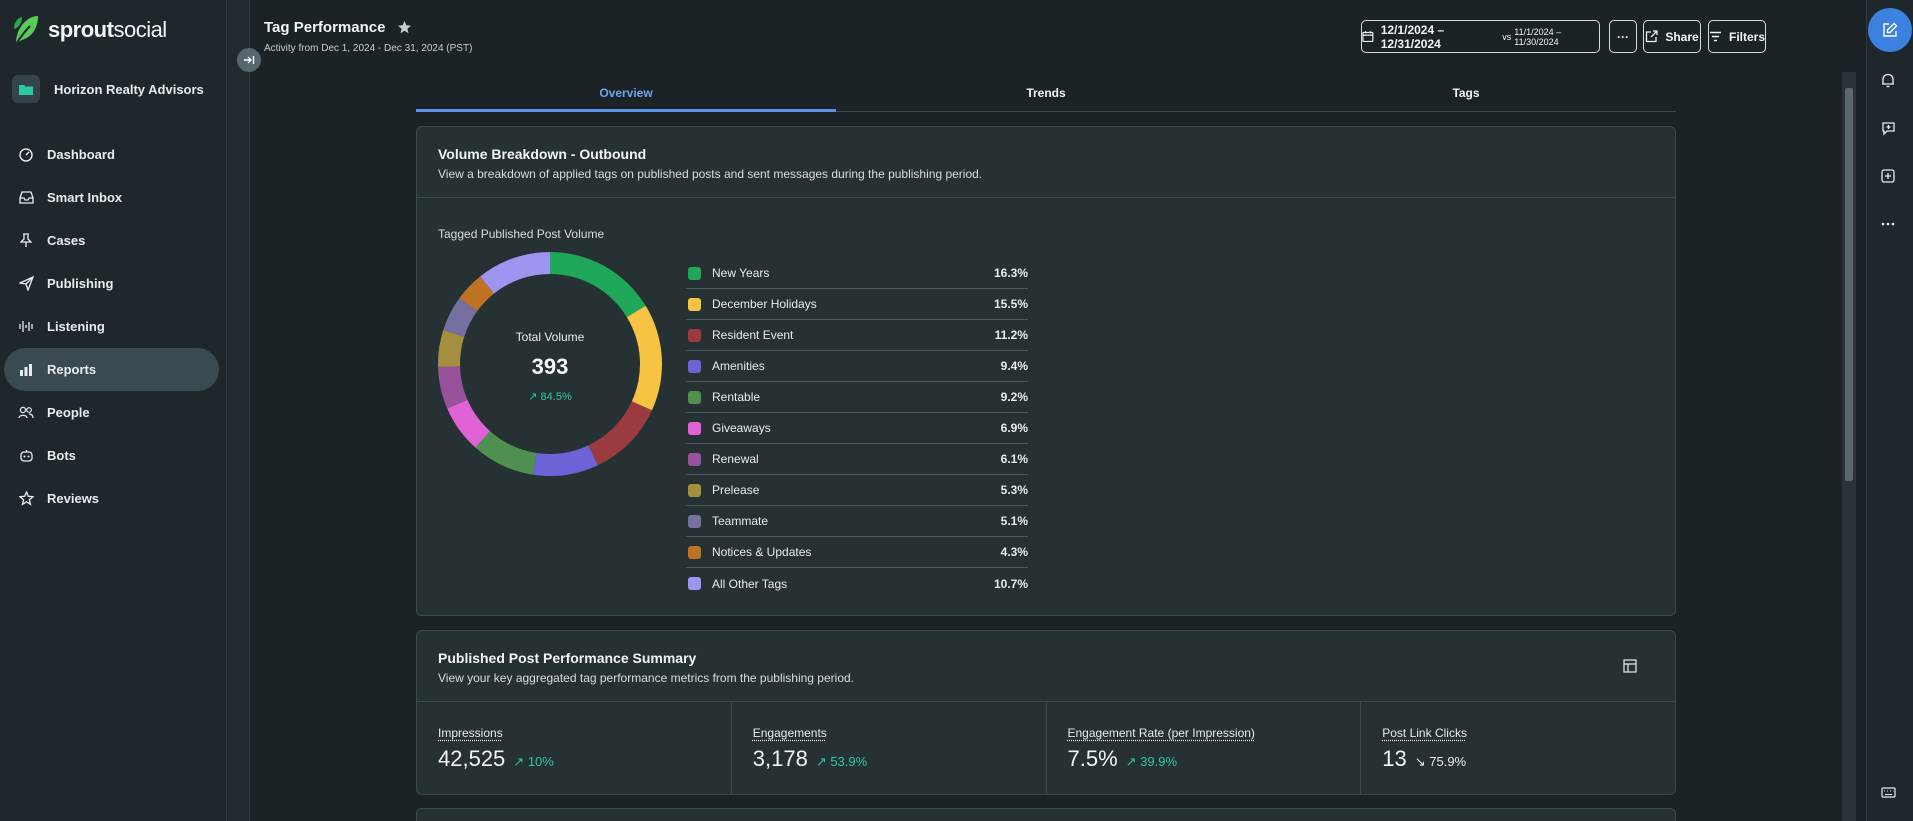  Describe the element at coordinates (1014, 490) in the screenshot. I see `legend-percent: 5.3%` at that location.